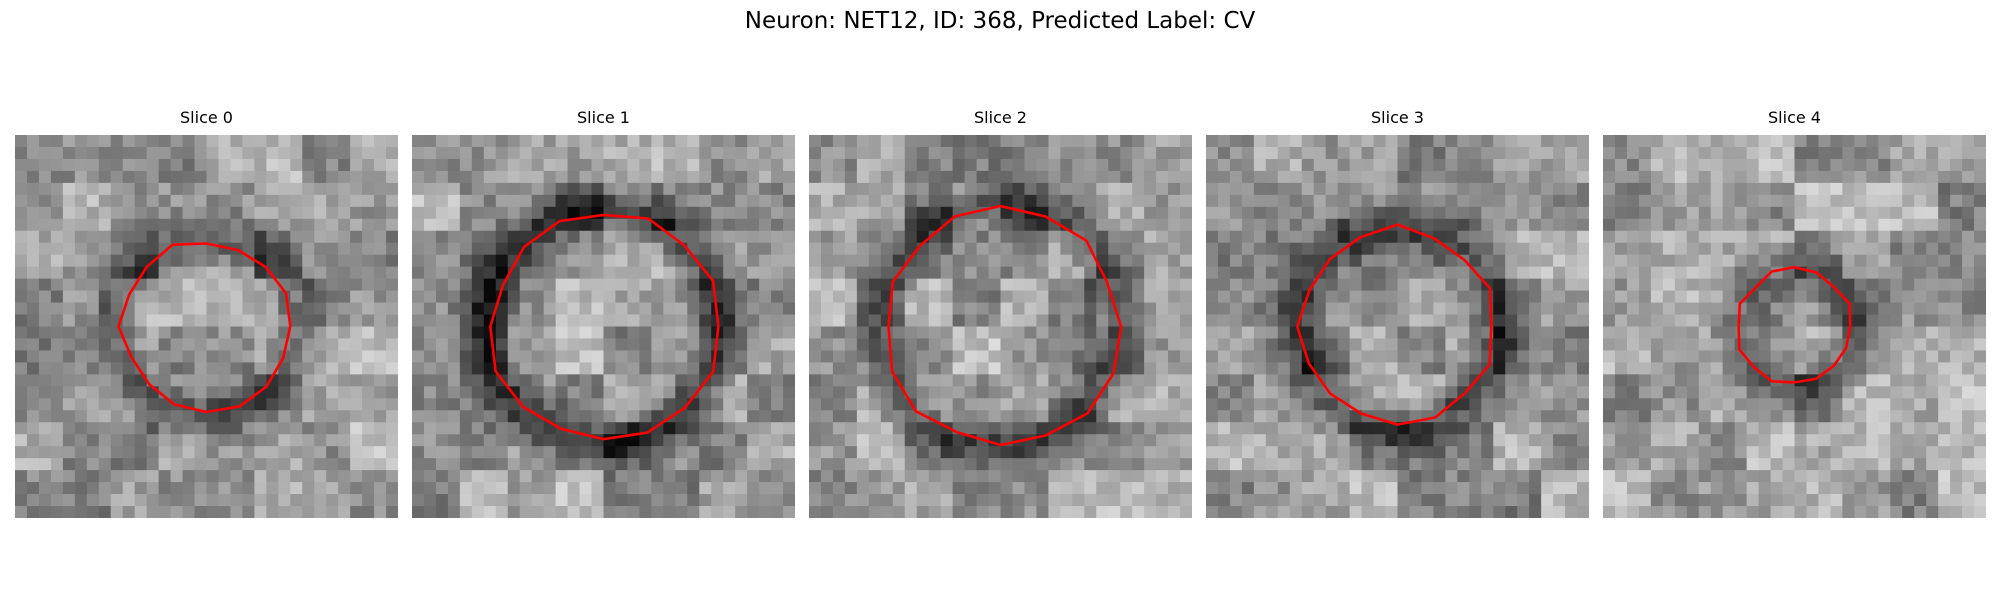 The image size is (2000, 600). I want to click on slice-panel-2: Slice 2, so click(1000, 313).